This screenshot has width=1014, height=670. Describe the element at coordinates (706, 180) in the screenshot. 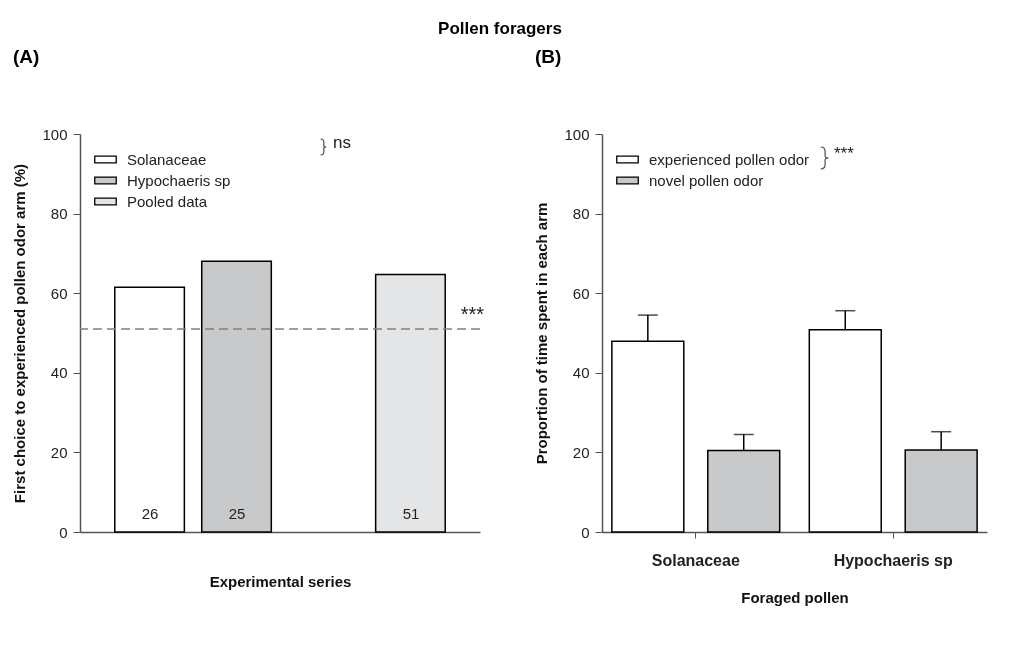

I see `legend-label: novel pollen odor` at that location.